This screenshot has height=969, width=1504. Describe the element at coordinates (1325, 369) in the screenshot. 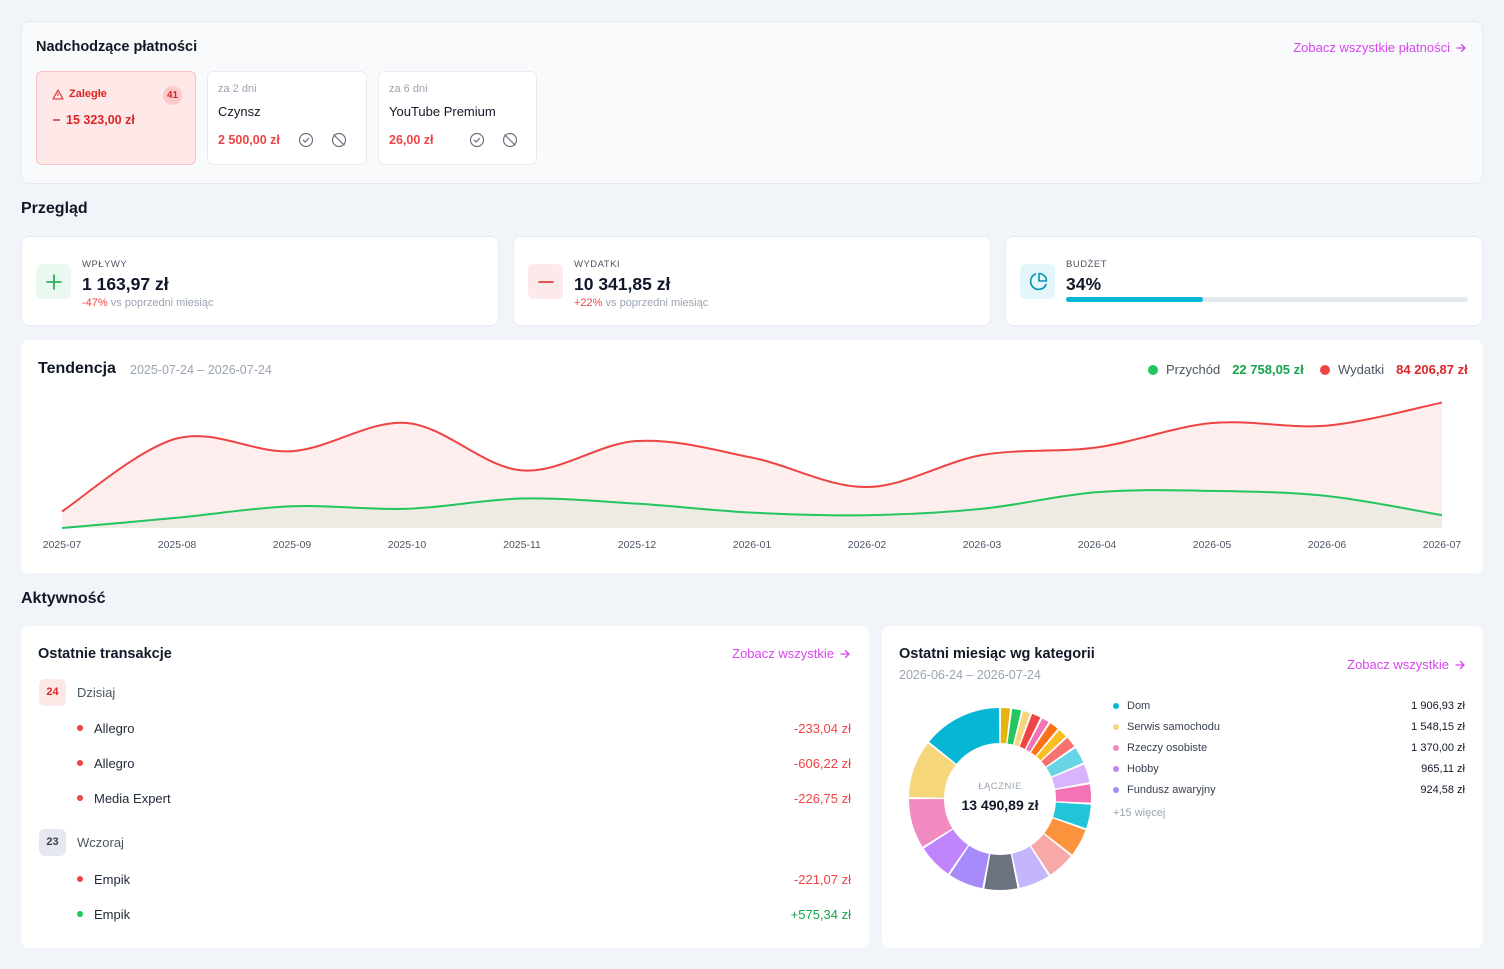

I see `legend-expenses-dot` at that location.